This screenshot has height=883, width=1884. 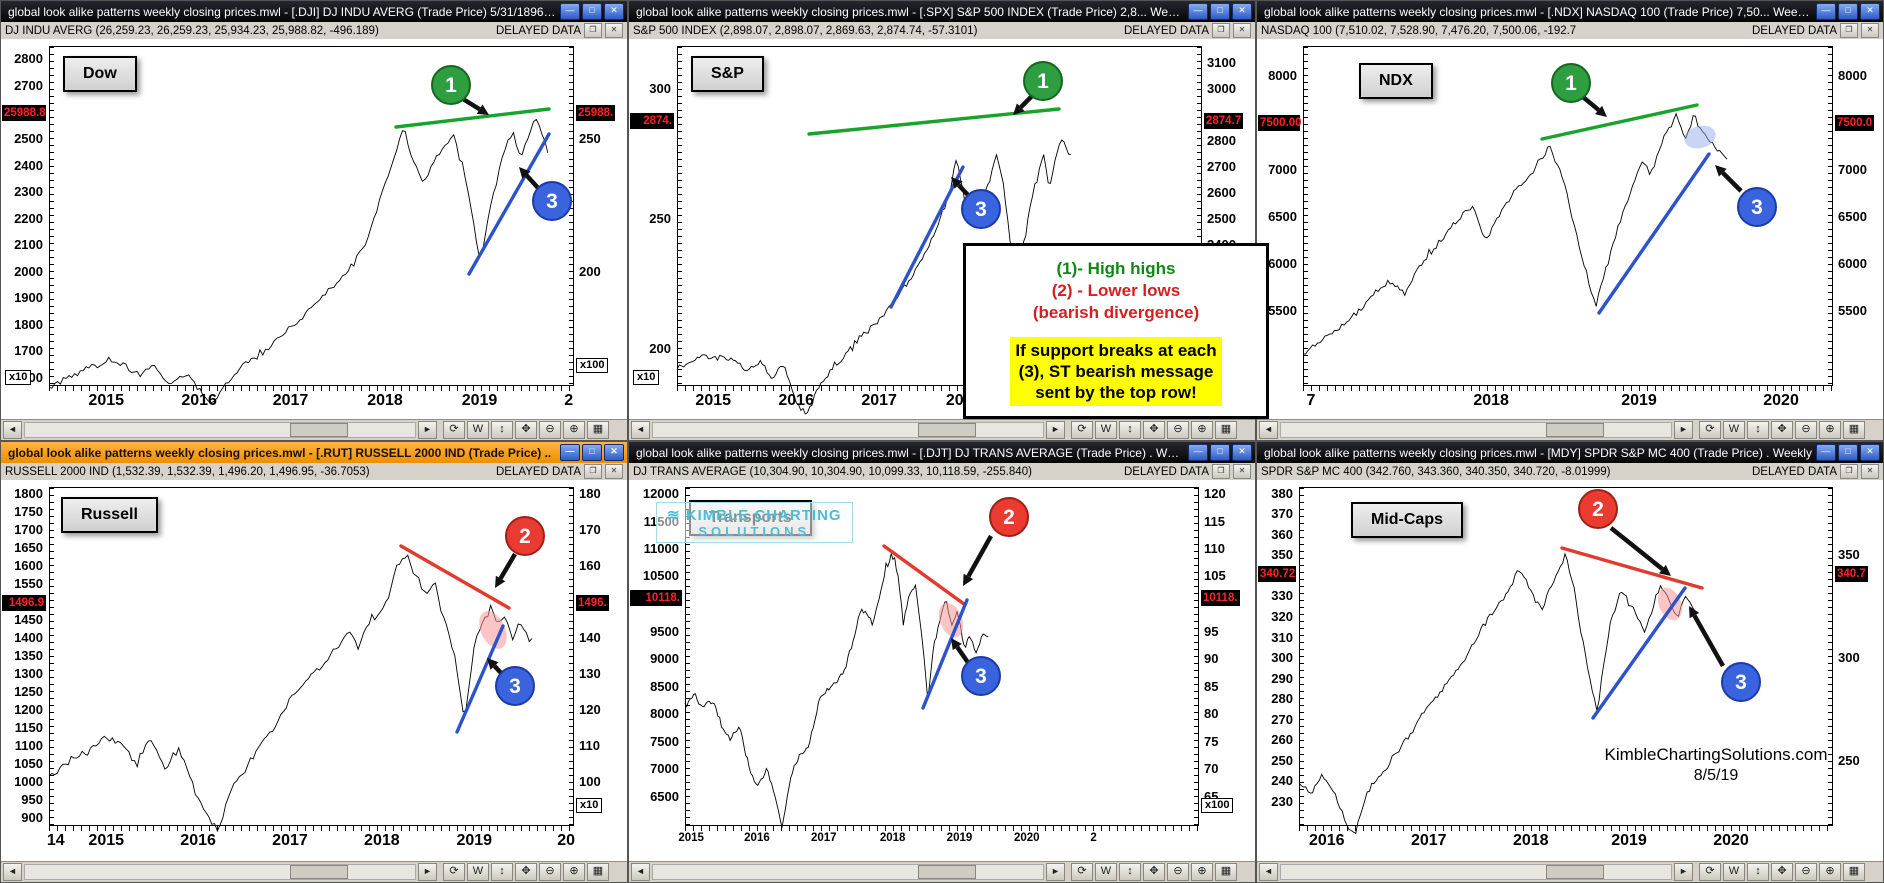 What do you see at coordinates (1566, 656) in the screenshot?
I see `plot-area` at bounding box center [1566, 656].